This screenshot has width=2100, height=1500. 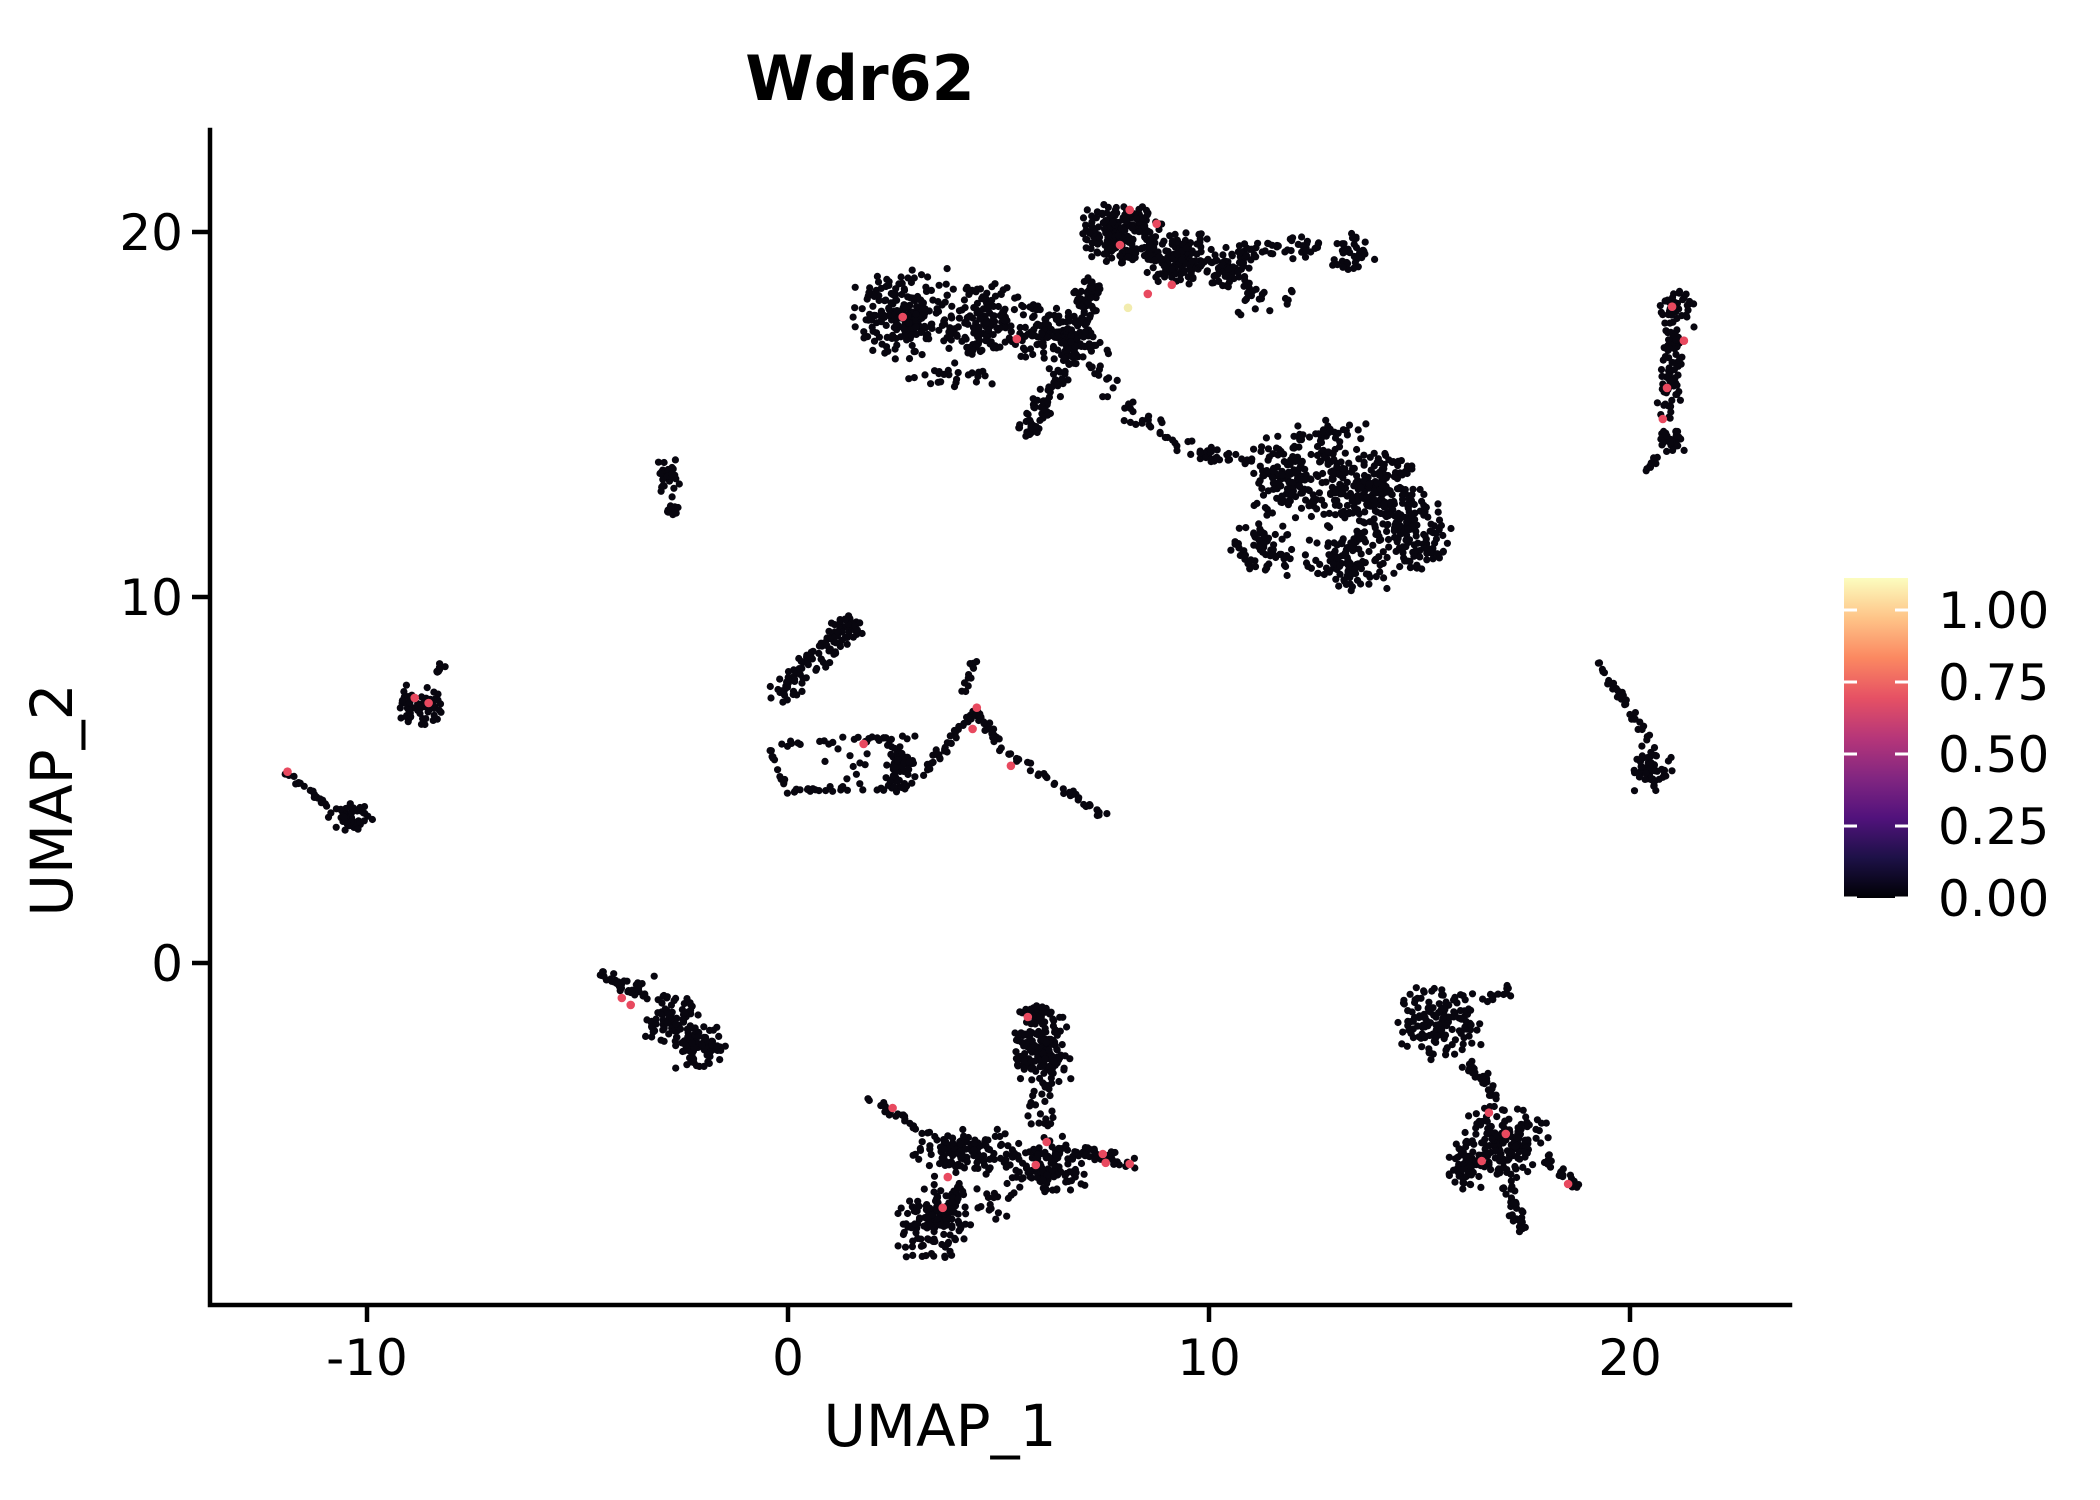 What do you see at coordinates (1993, 611) in the screenshot?
I see `colorbar-label: 1.00` at bounding box center [1993, 611].